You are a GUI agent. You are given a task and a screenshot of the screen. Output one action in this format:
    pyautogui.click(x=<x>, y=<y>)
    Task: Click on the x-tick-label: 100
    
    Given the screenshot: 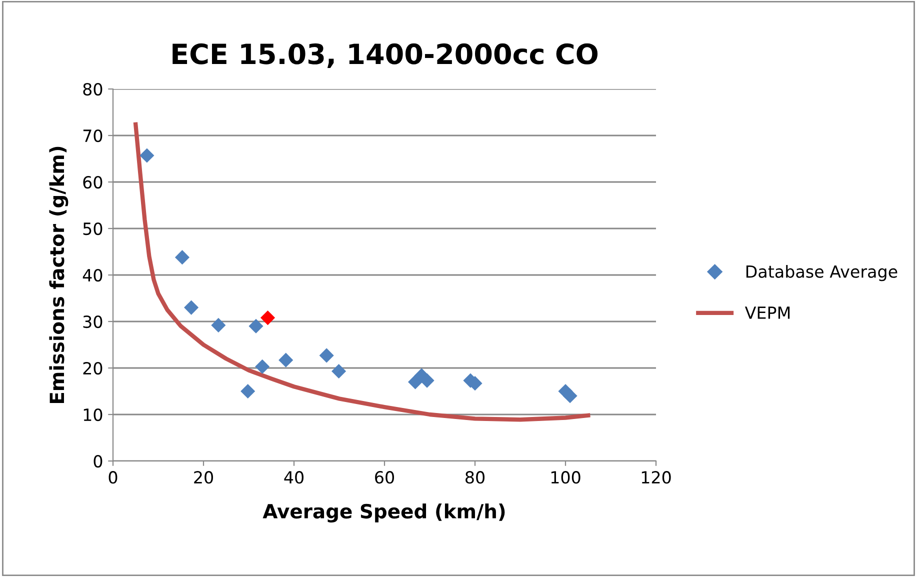 What is the action you would take?
    pyautogui.click(x=565, y=477)
    